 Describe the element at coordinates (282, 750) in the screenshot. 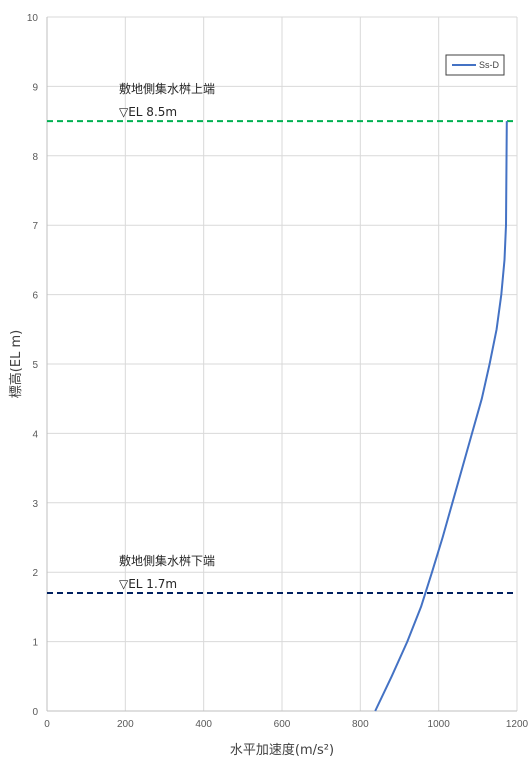

I see `x-axis-title: 水平加速度(m/s²)` at that location.